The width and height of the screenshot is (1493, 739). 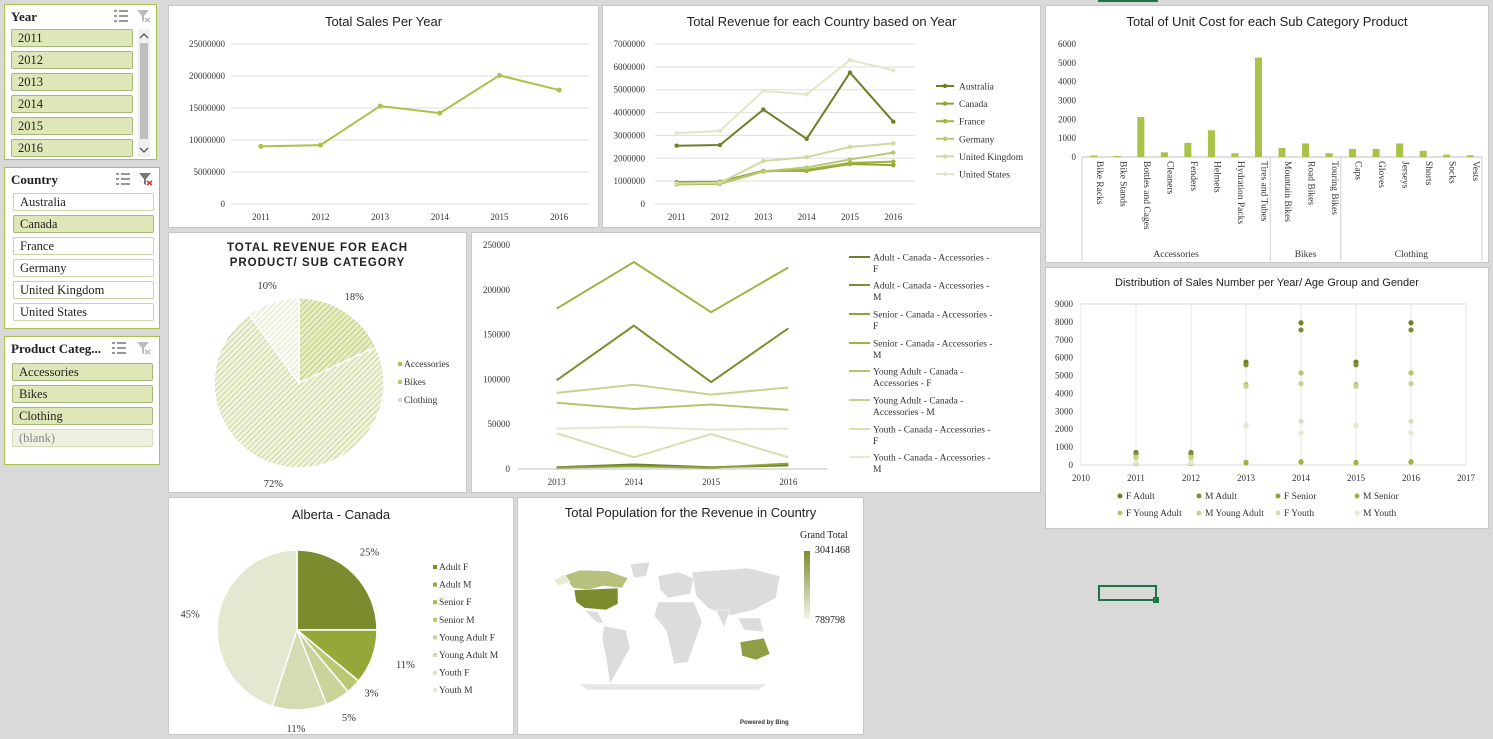 What do you see at coordinates (144, 36) in the screenshot?
I see `scroll-up-icon` at bounding box center [144, 36].